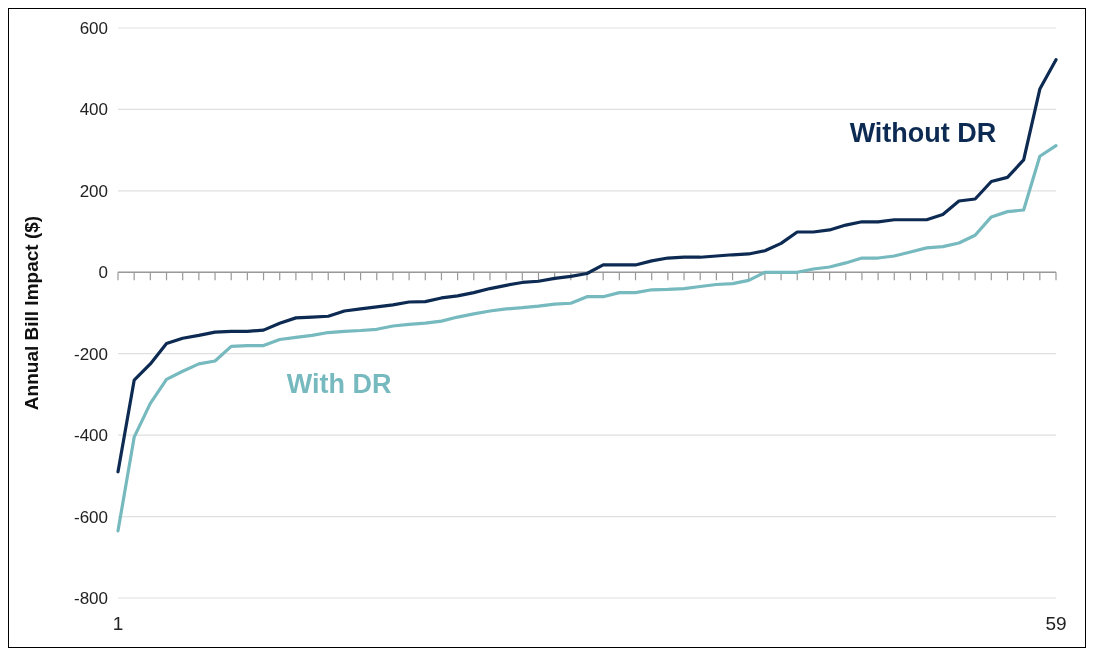 The width and height of the screenshot is (1094, 656). What do you see at coordinates (1056, 623) in the screenshot?
I see `x-tick-label: 59` at bounding box center [1056, 623].